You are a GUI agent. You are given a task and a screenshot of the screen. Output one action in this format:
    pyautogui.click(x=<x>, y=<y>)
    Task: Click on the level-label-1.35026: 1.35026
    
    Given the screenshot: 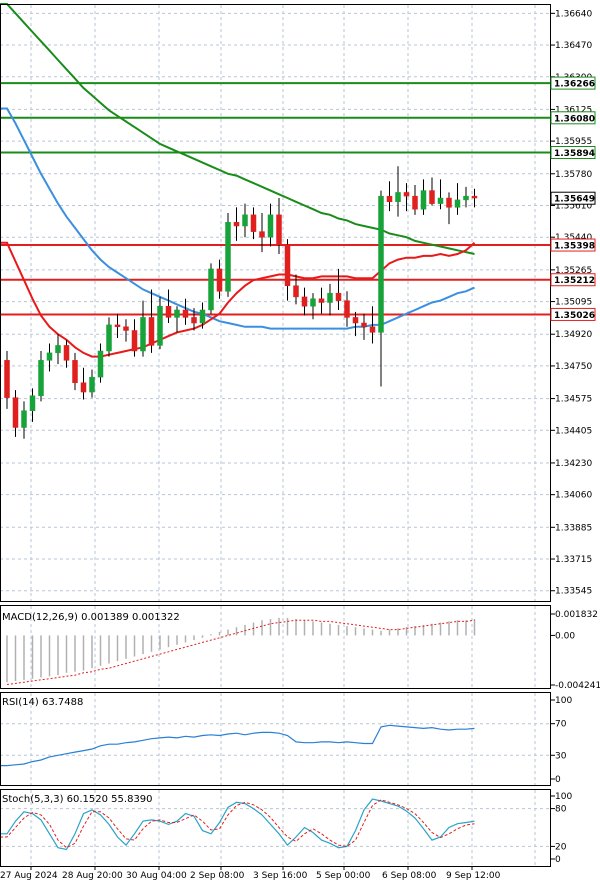 What is the action you would take?
    pyautogui.click(x=574, y=316)
    